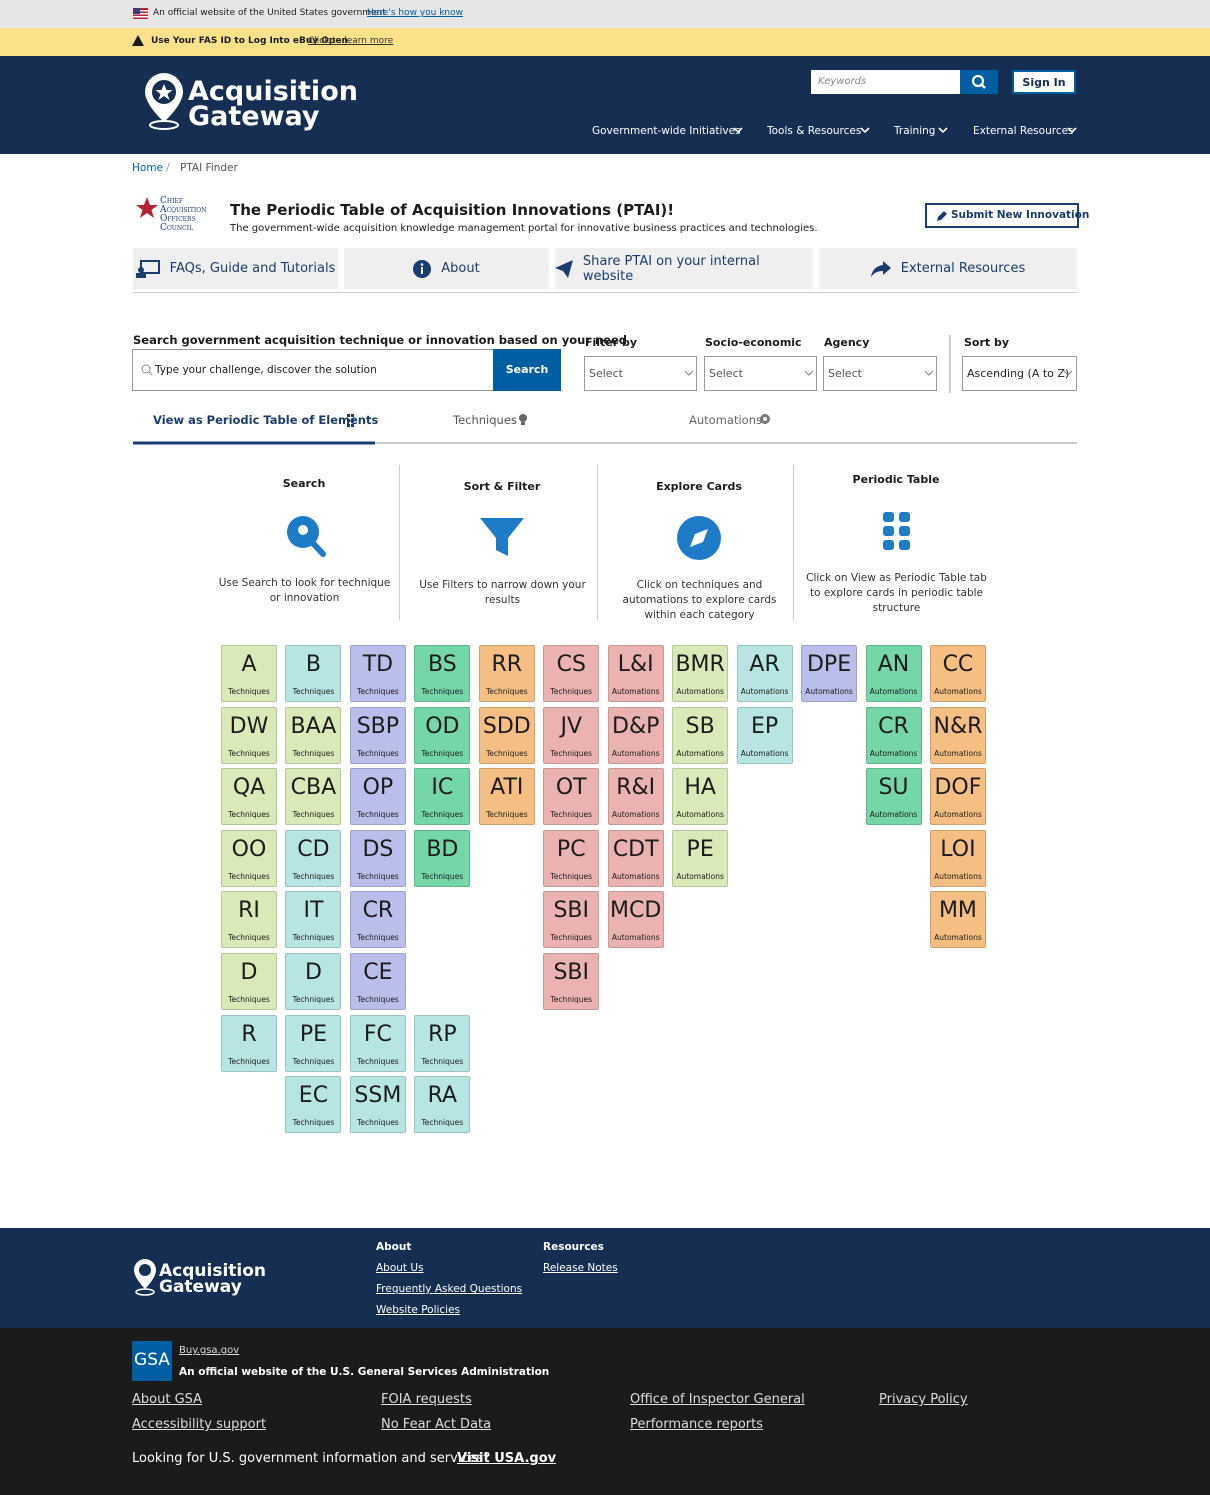  What do you see at coordinates (313, 797) in the screenshot?
I see `element-card: CBA Techniques` at bounding box center [313, 797].